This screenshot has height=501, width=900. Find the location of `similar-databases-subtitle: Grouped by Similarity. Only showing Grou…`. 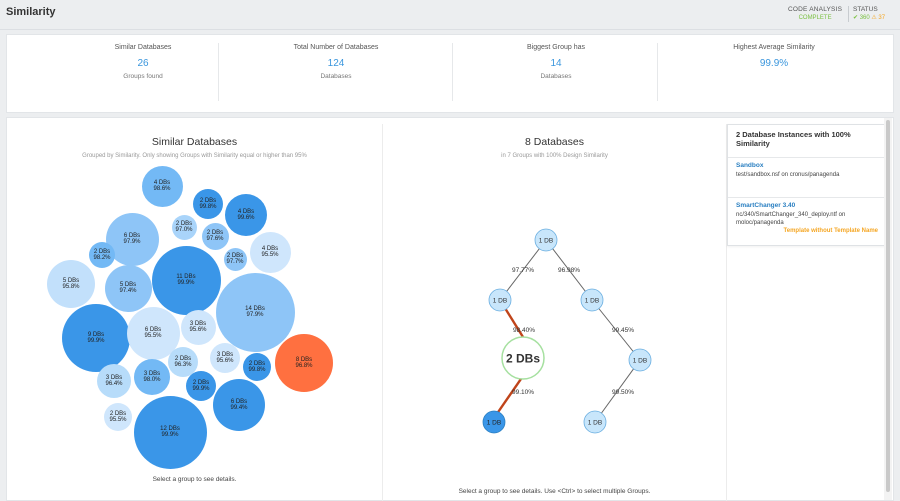

similar-databases-subtitle: Grouped by Similarity. Only showing Grou… is located at coordinates (194, 156).